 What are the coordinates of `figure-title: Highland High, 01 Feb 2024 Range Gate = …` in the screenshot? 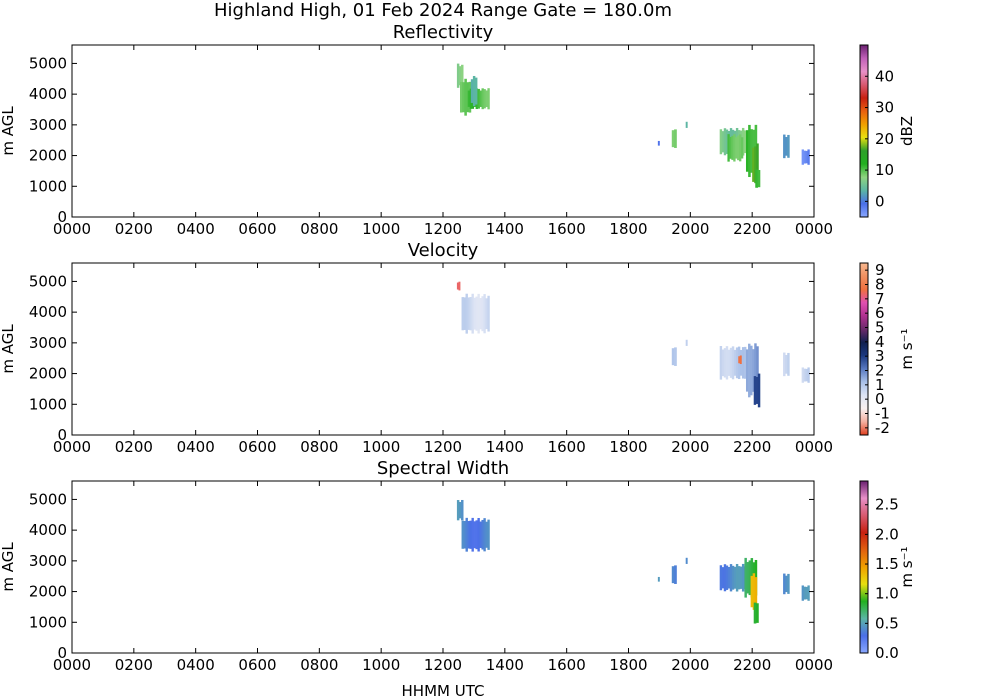 It's located at (443, 10).